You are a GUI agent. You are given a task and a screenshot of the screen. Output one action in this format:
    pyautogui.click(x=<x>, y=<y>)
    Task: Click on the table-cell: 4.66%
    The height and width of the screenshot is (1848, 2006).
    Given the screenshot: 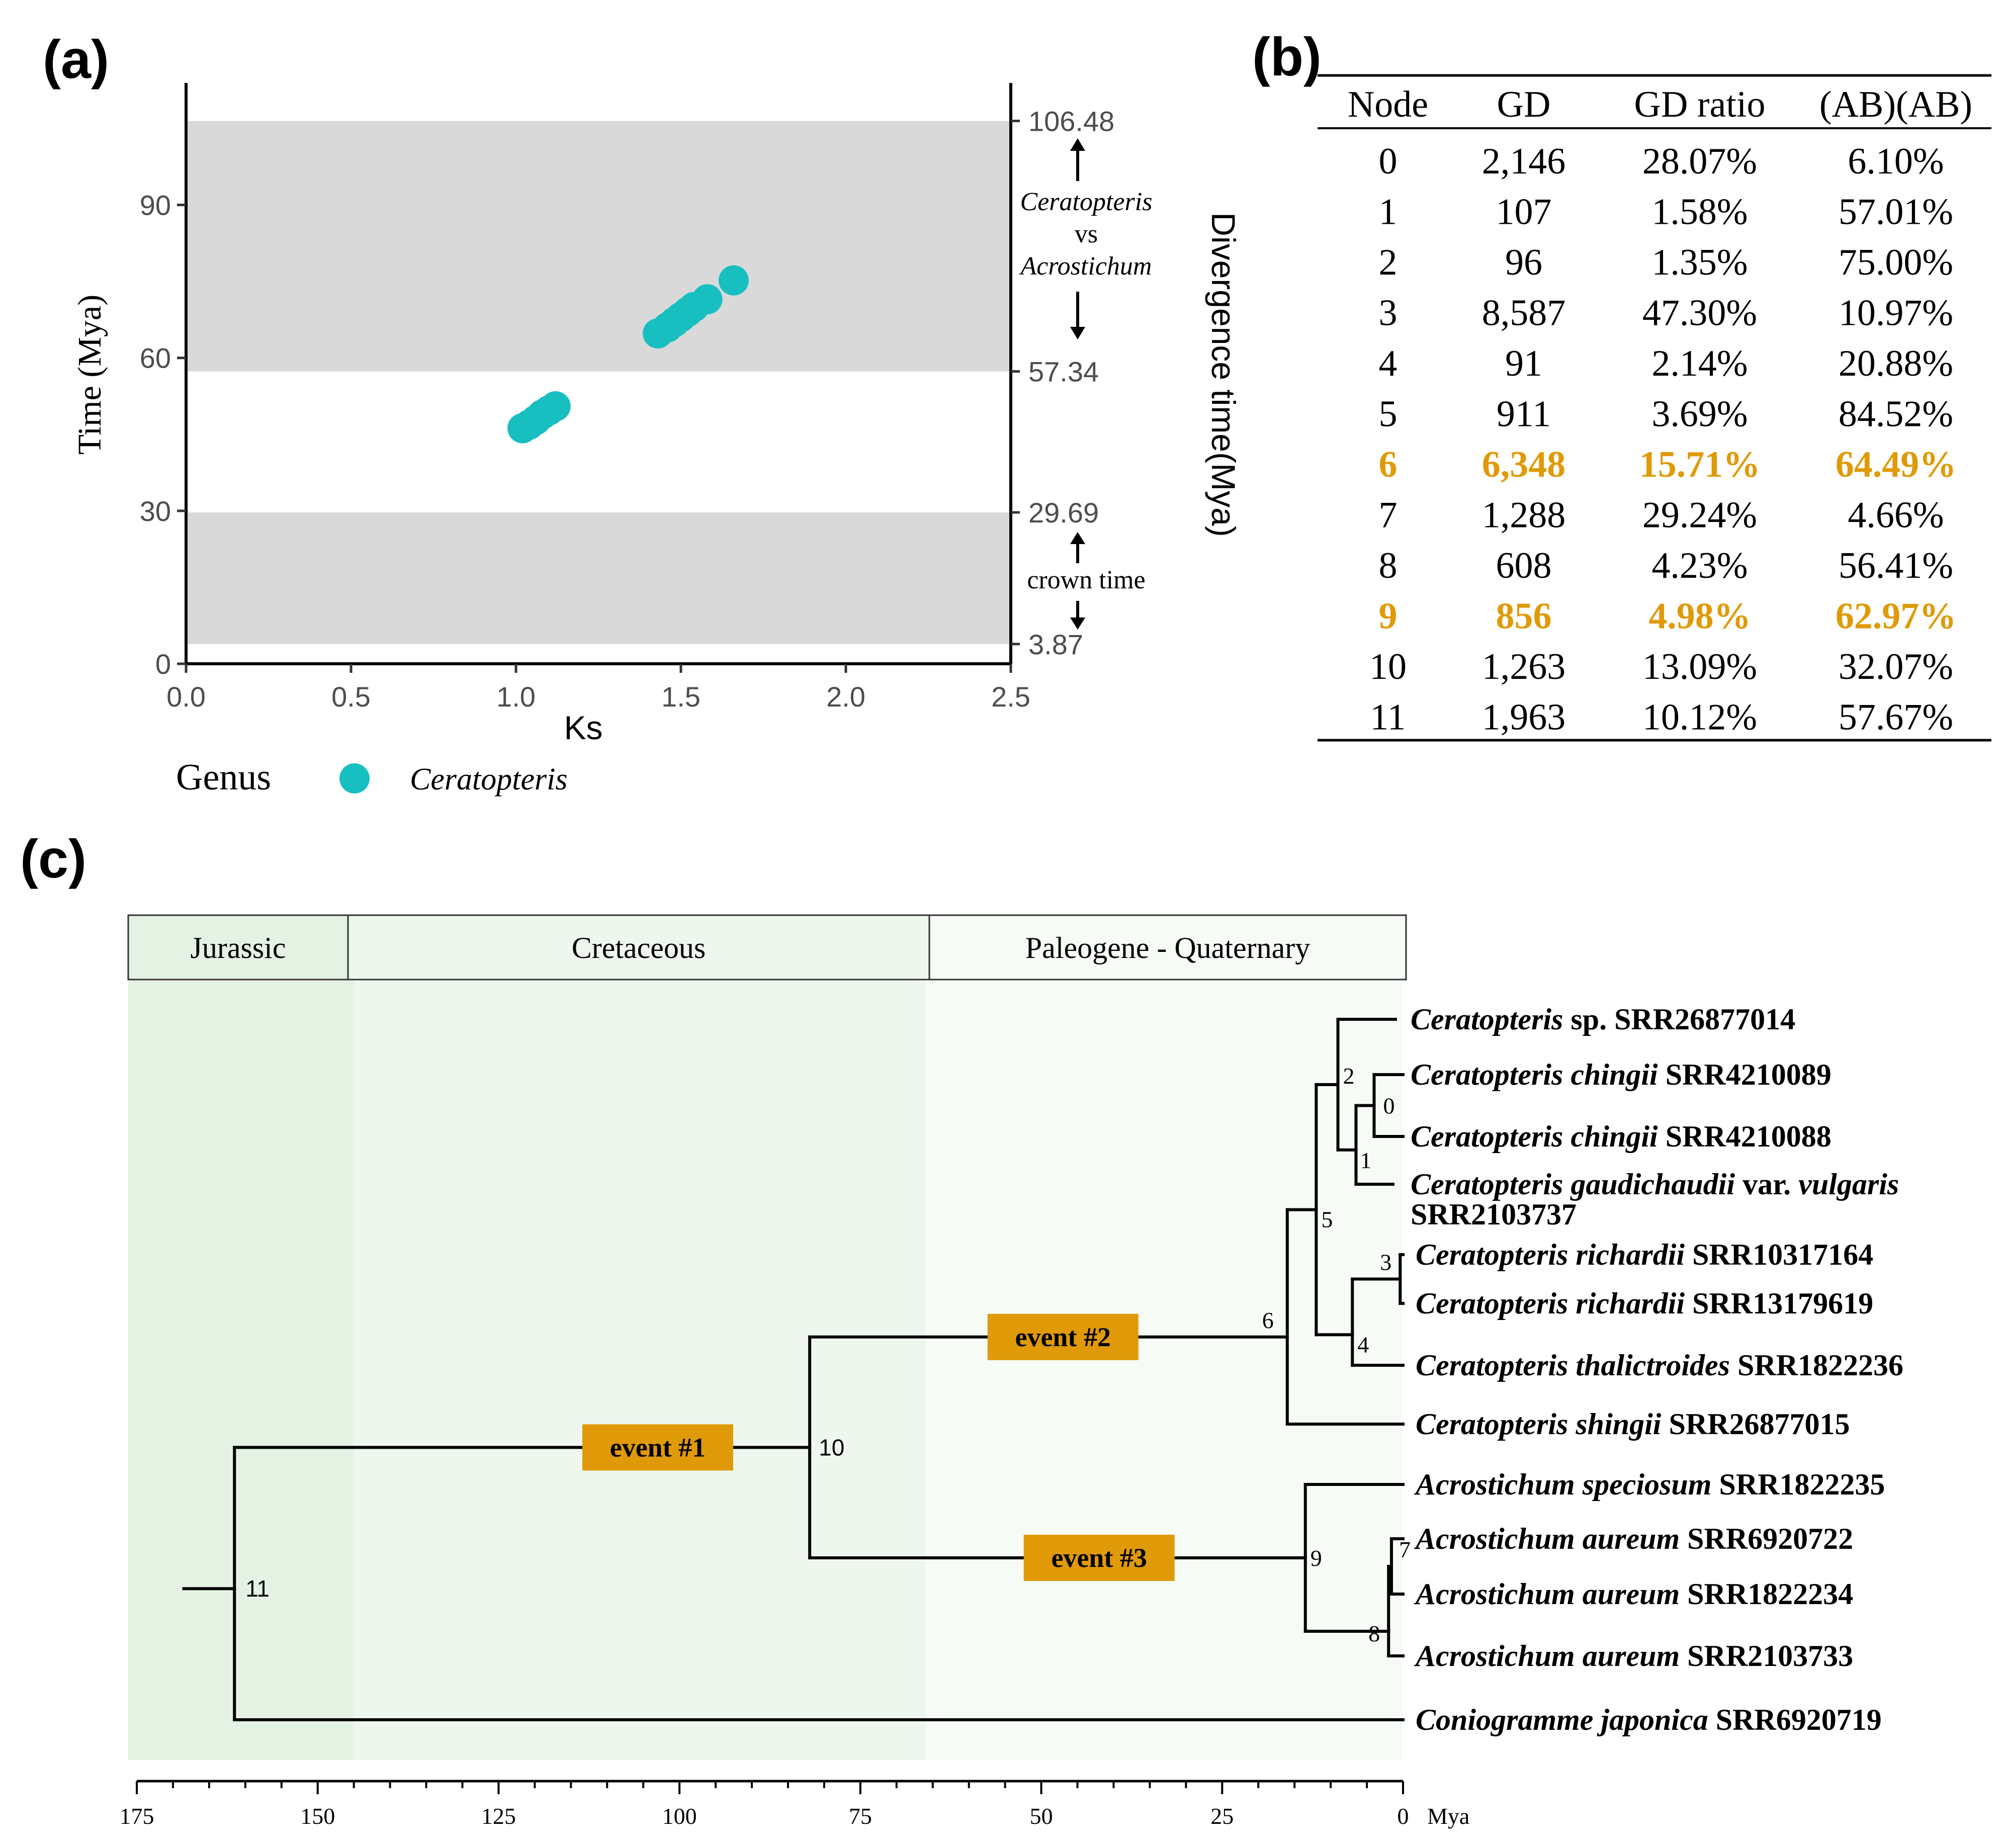 What is the action you would take?
    pyautogui.click(x=1896, y=515)
    